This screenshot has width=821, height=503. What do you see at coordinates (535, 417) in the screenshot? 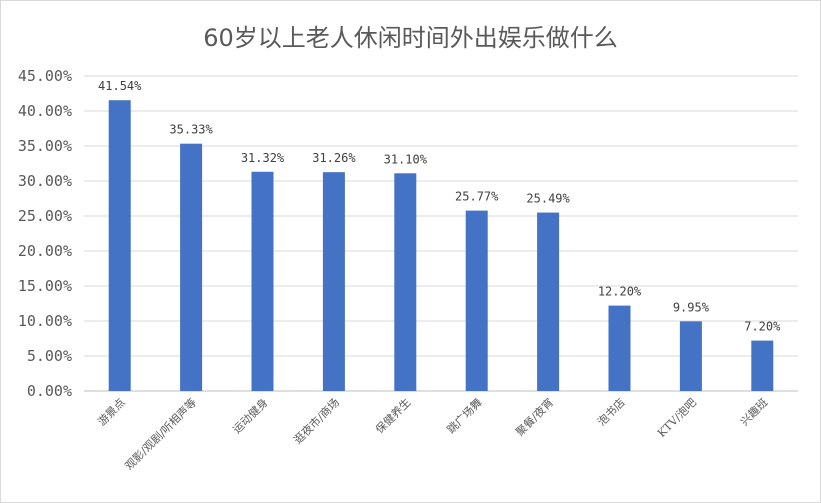
I see `x-tick-label: 聚餐/夜宵` at bounding box center [535, 417].